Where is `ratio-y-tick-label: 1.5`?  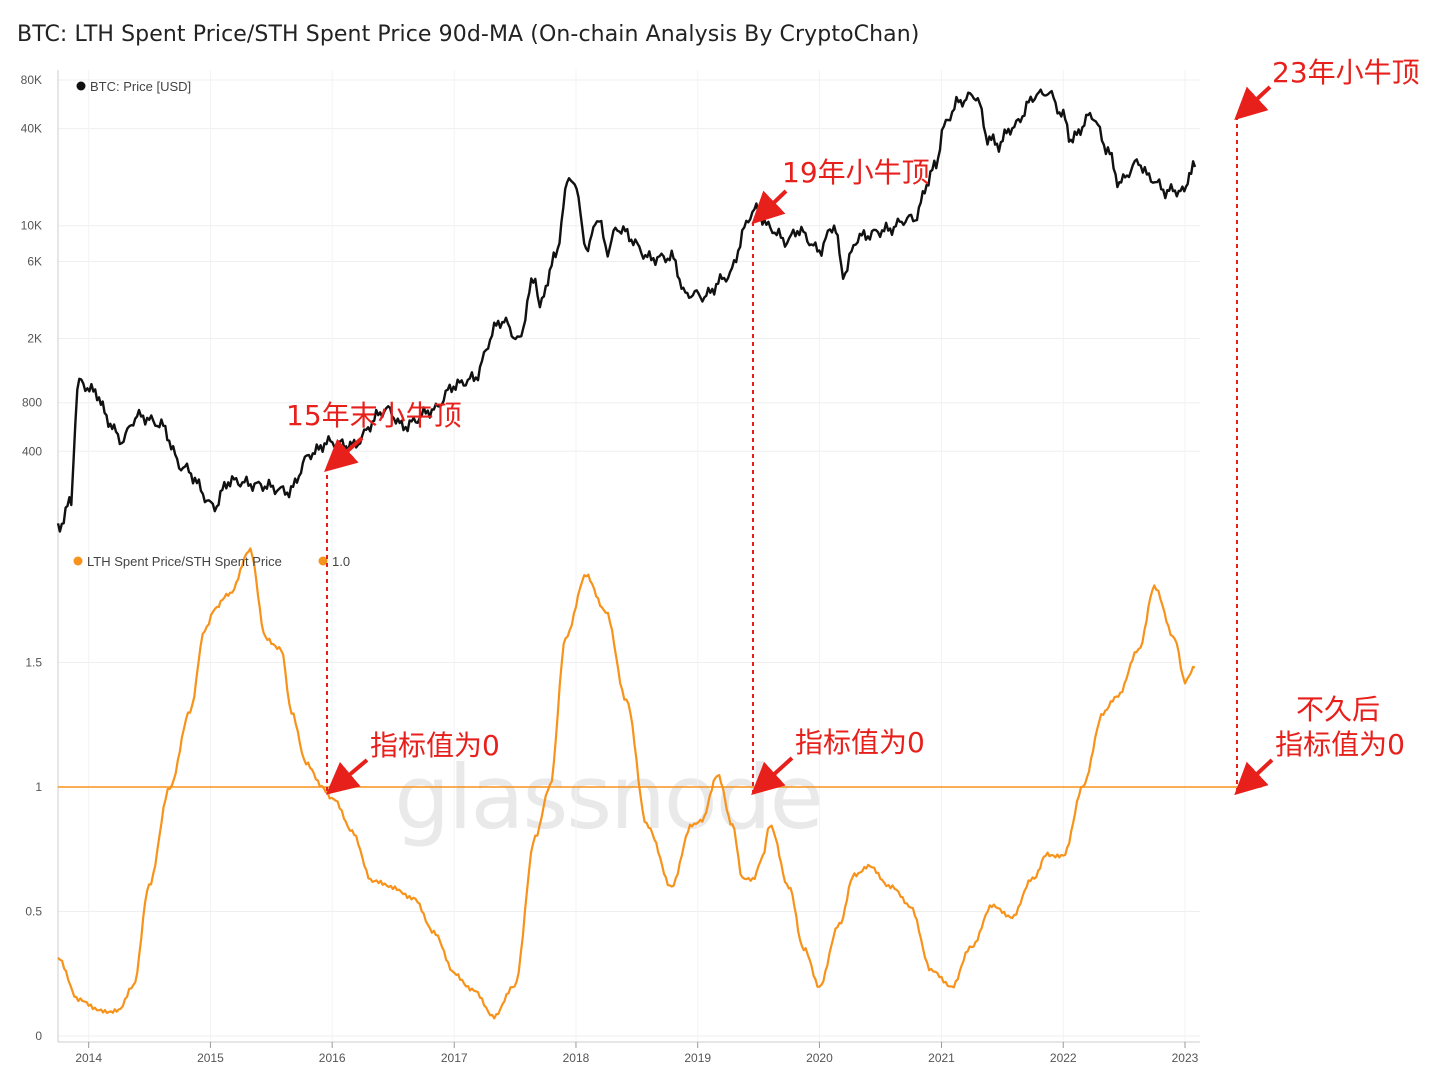 ratio-y-tick-label: 1.5 is located at coordinates (33, 663).